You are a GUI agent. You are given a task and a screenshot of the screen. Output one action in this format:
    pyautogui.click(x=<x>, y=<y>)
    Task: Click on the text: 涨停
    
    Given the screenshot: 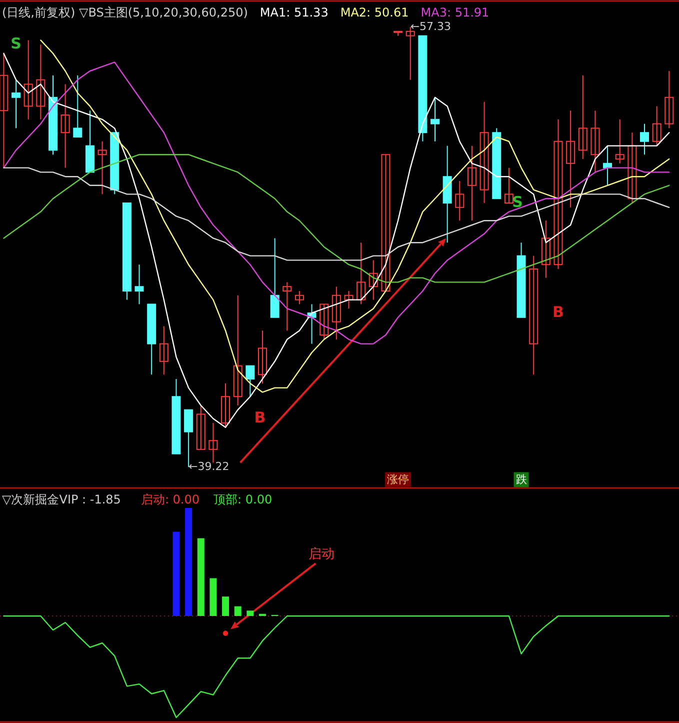 What is the action you would take?
    pyautogui.click(x=398, y=479)
    